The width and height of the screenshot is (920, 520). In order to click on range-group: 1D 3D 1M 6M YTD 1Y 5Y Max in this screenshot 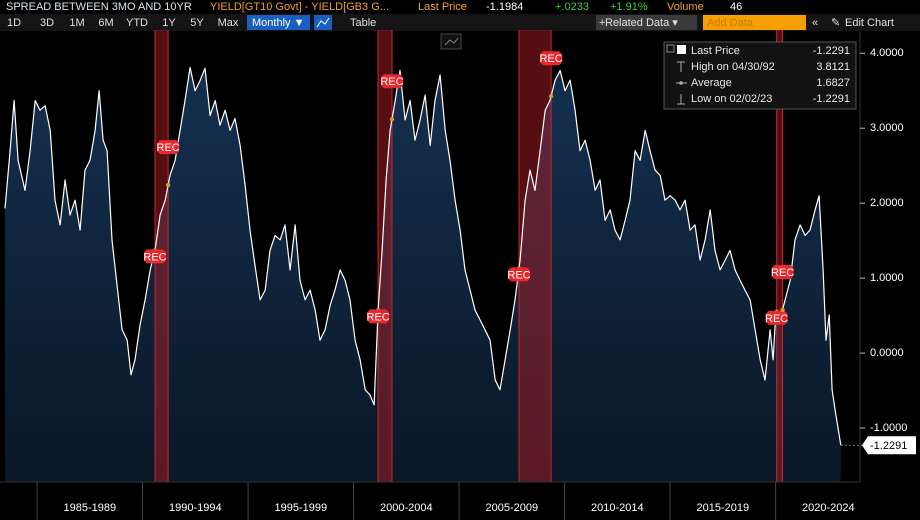, I will do `click(123, 23)`.